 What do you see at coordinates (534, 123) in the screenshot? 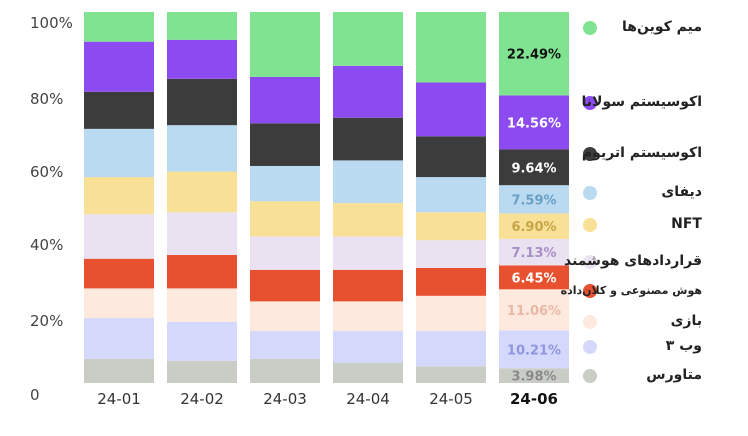
I see `data-label: 14.56%` at bounding box center [534, 123].